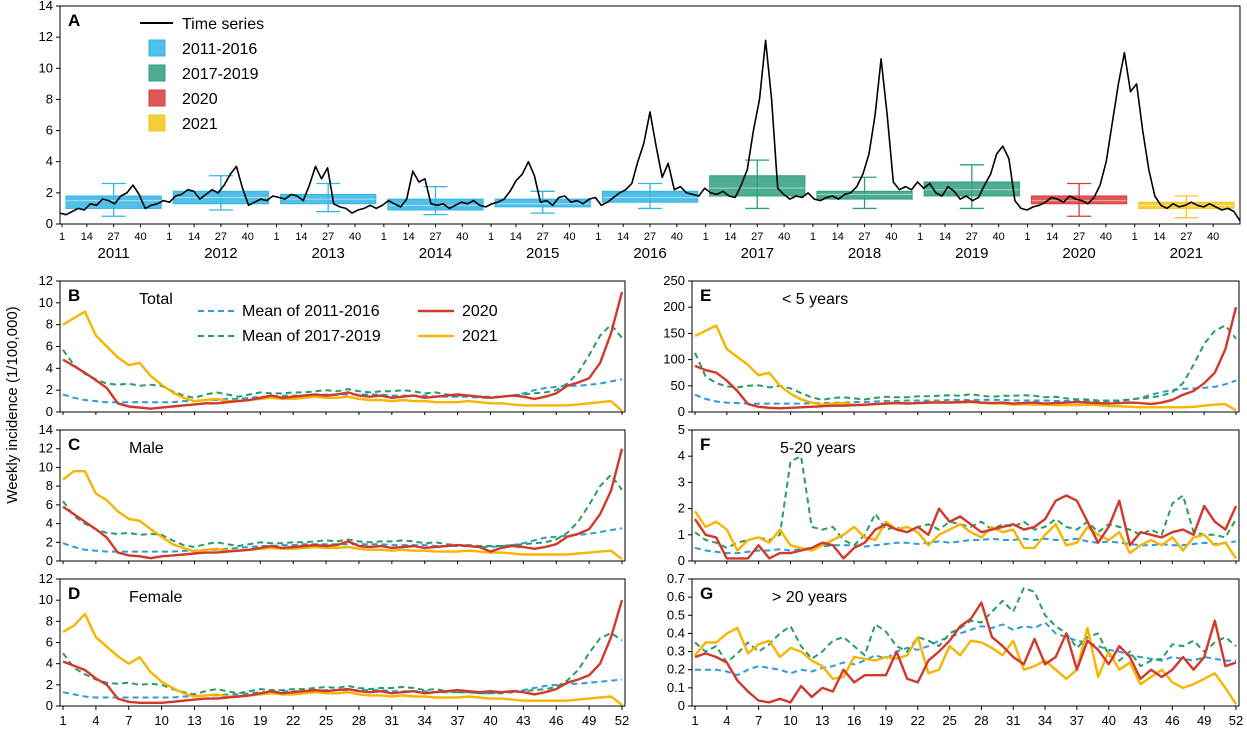  Describe the element at coordinates (971, 187) in the screenshot. I see `box-plot-box-2019` at that location.